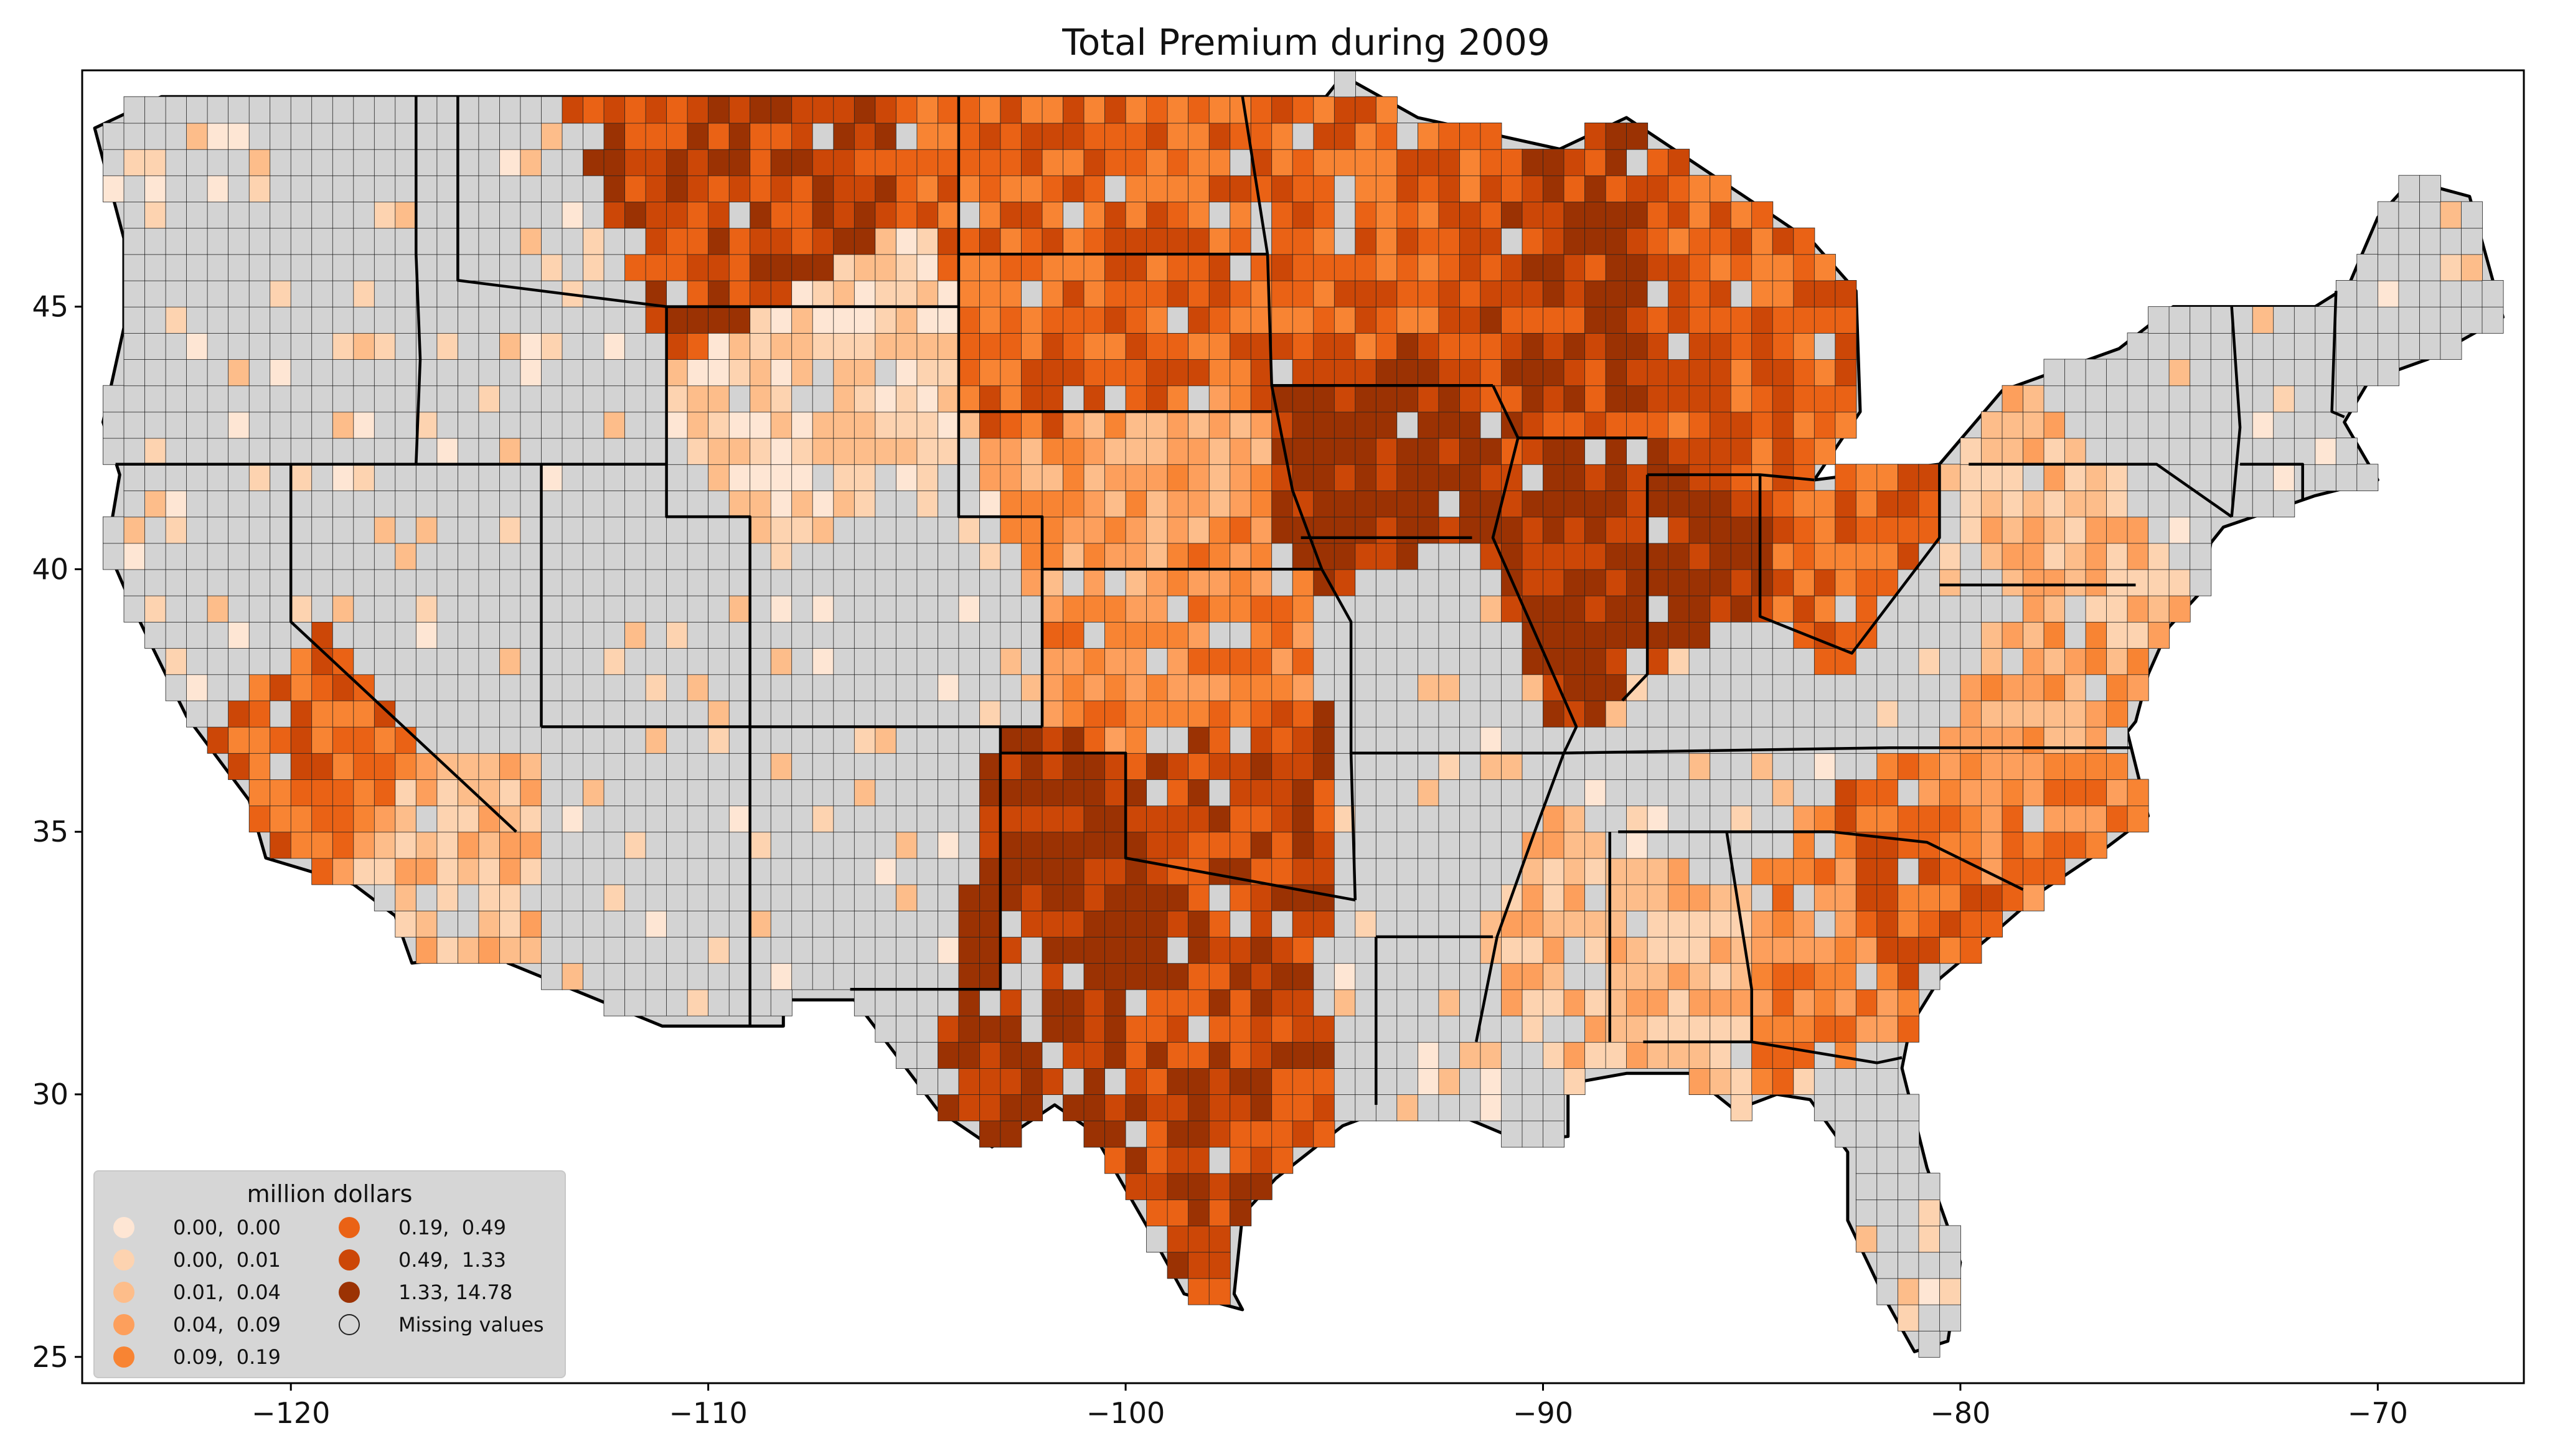 This screenshot has height=1456, width=2550. I want to click on state-boundary, so click(1526, 714).